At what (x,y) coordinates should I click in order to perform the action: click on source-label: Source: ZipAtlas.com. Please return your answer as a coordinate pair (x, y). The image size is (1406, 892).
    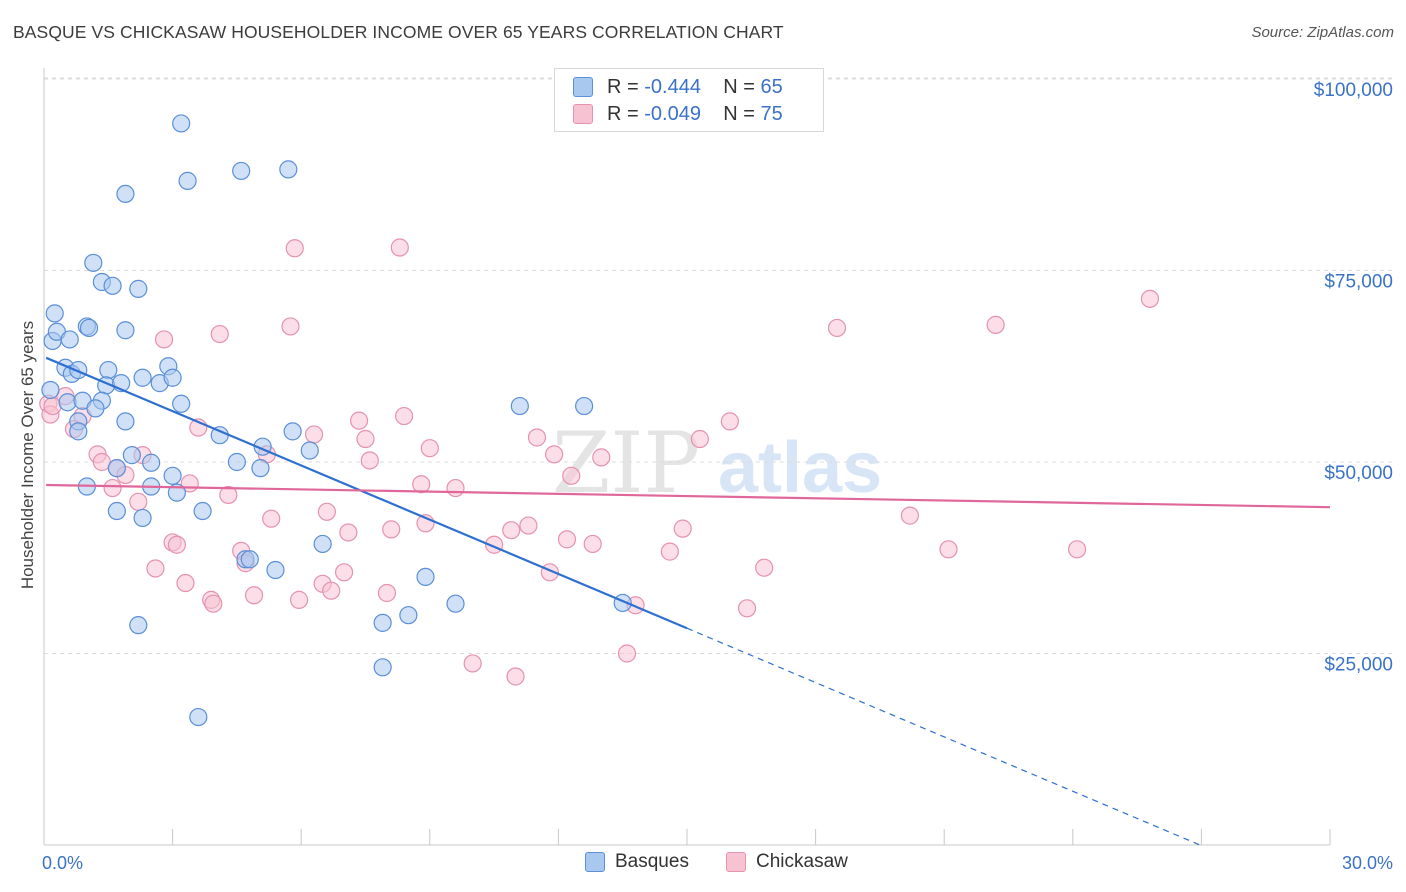
    Looking at the image, I should click on (1322, 32).